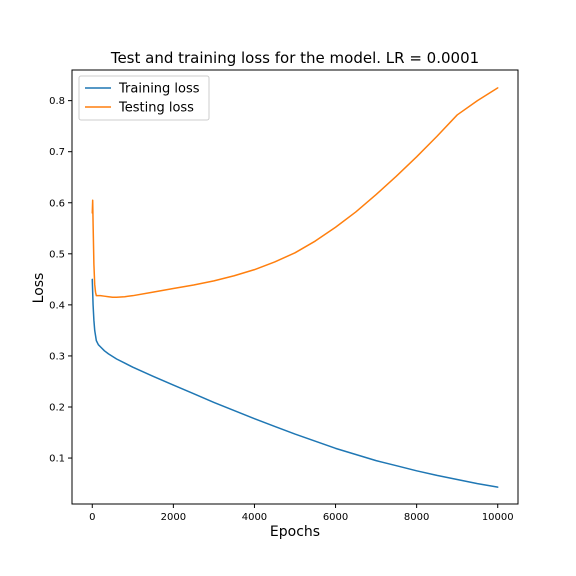 This screenshot has width=576, height=576. What do you see at coordinates (498, 517) in the screenshot?
I see `x-tick-label: 10000` at bounding box center [498, 517].